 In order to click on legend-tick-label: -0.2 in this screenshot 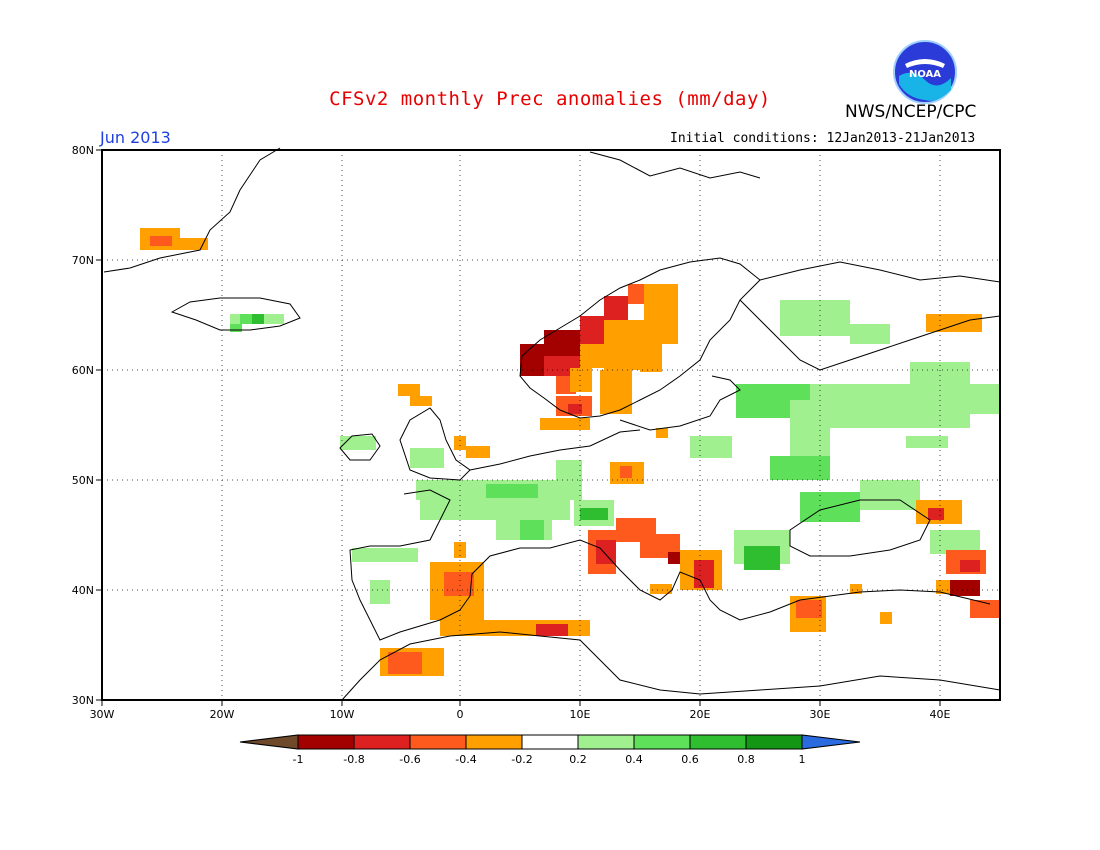, I will do `click(521, 759)`.